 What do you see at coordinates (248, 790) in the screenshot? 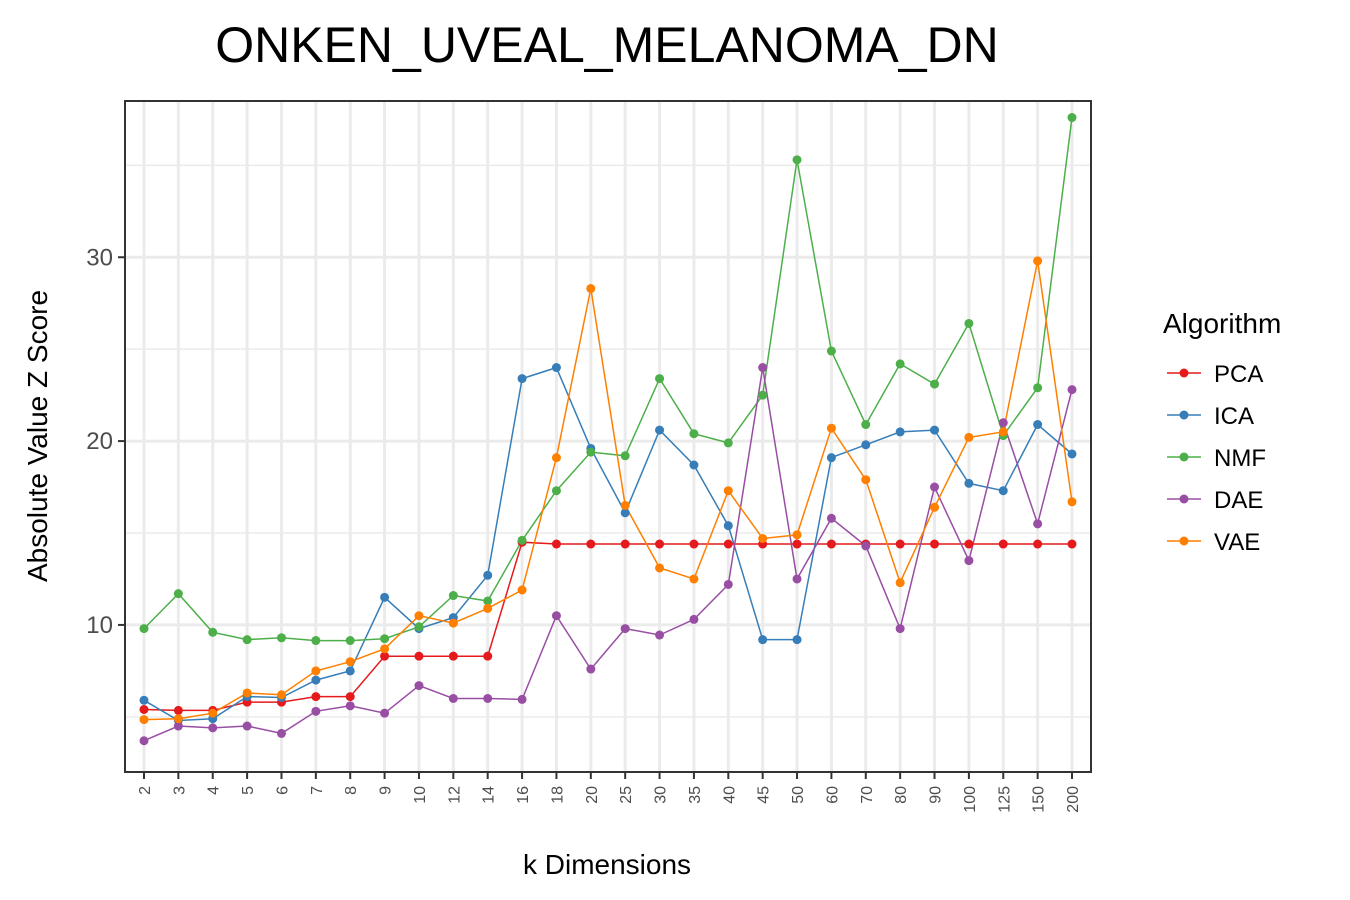
I see `x-tick-label: 5` at bounding box center [248, 790].